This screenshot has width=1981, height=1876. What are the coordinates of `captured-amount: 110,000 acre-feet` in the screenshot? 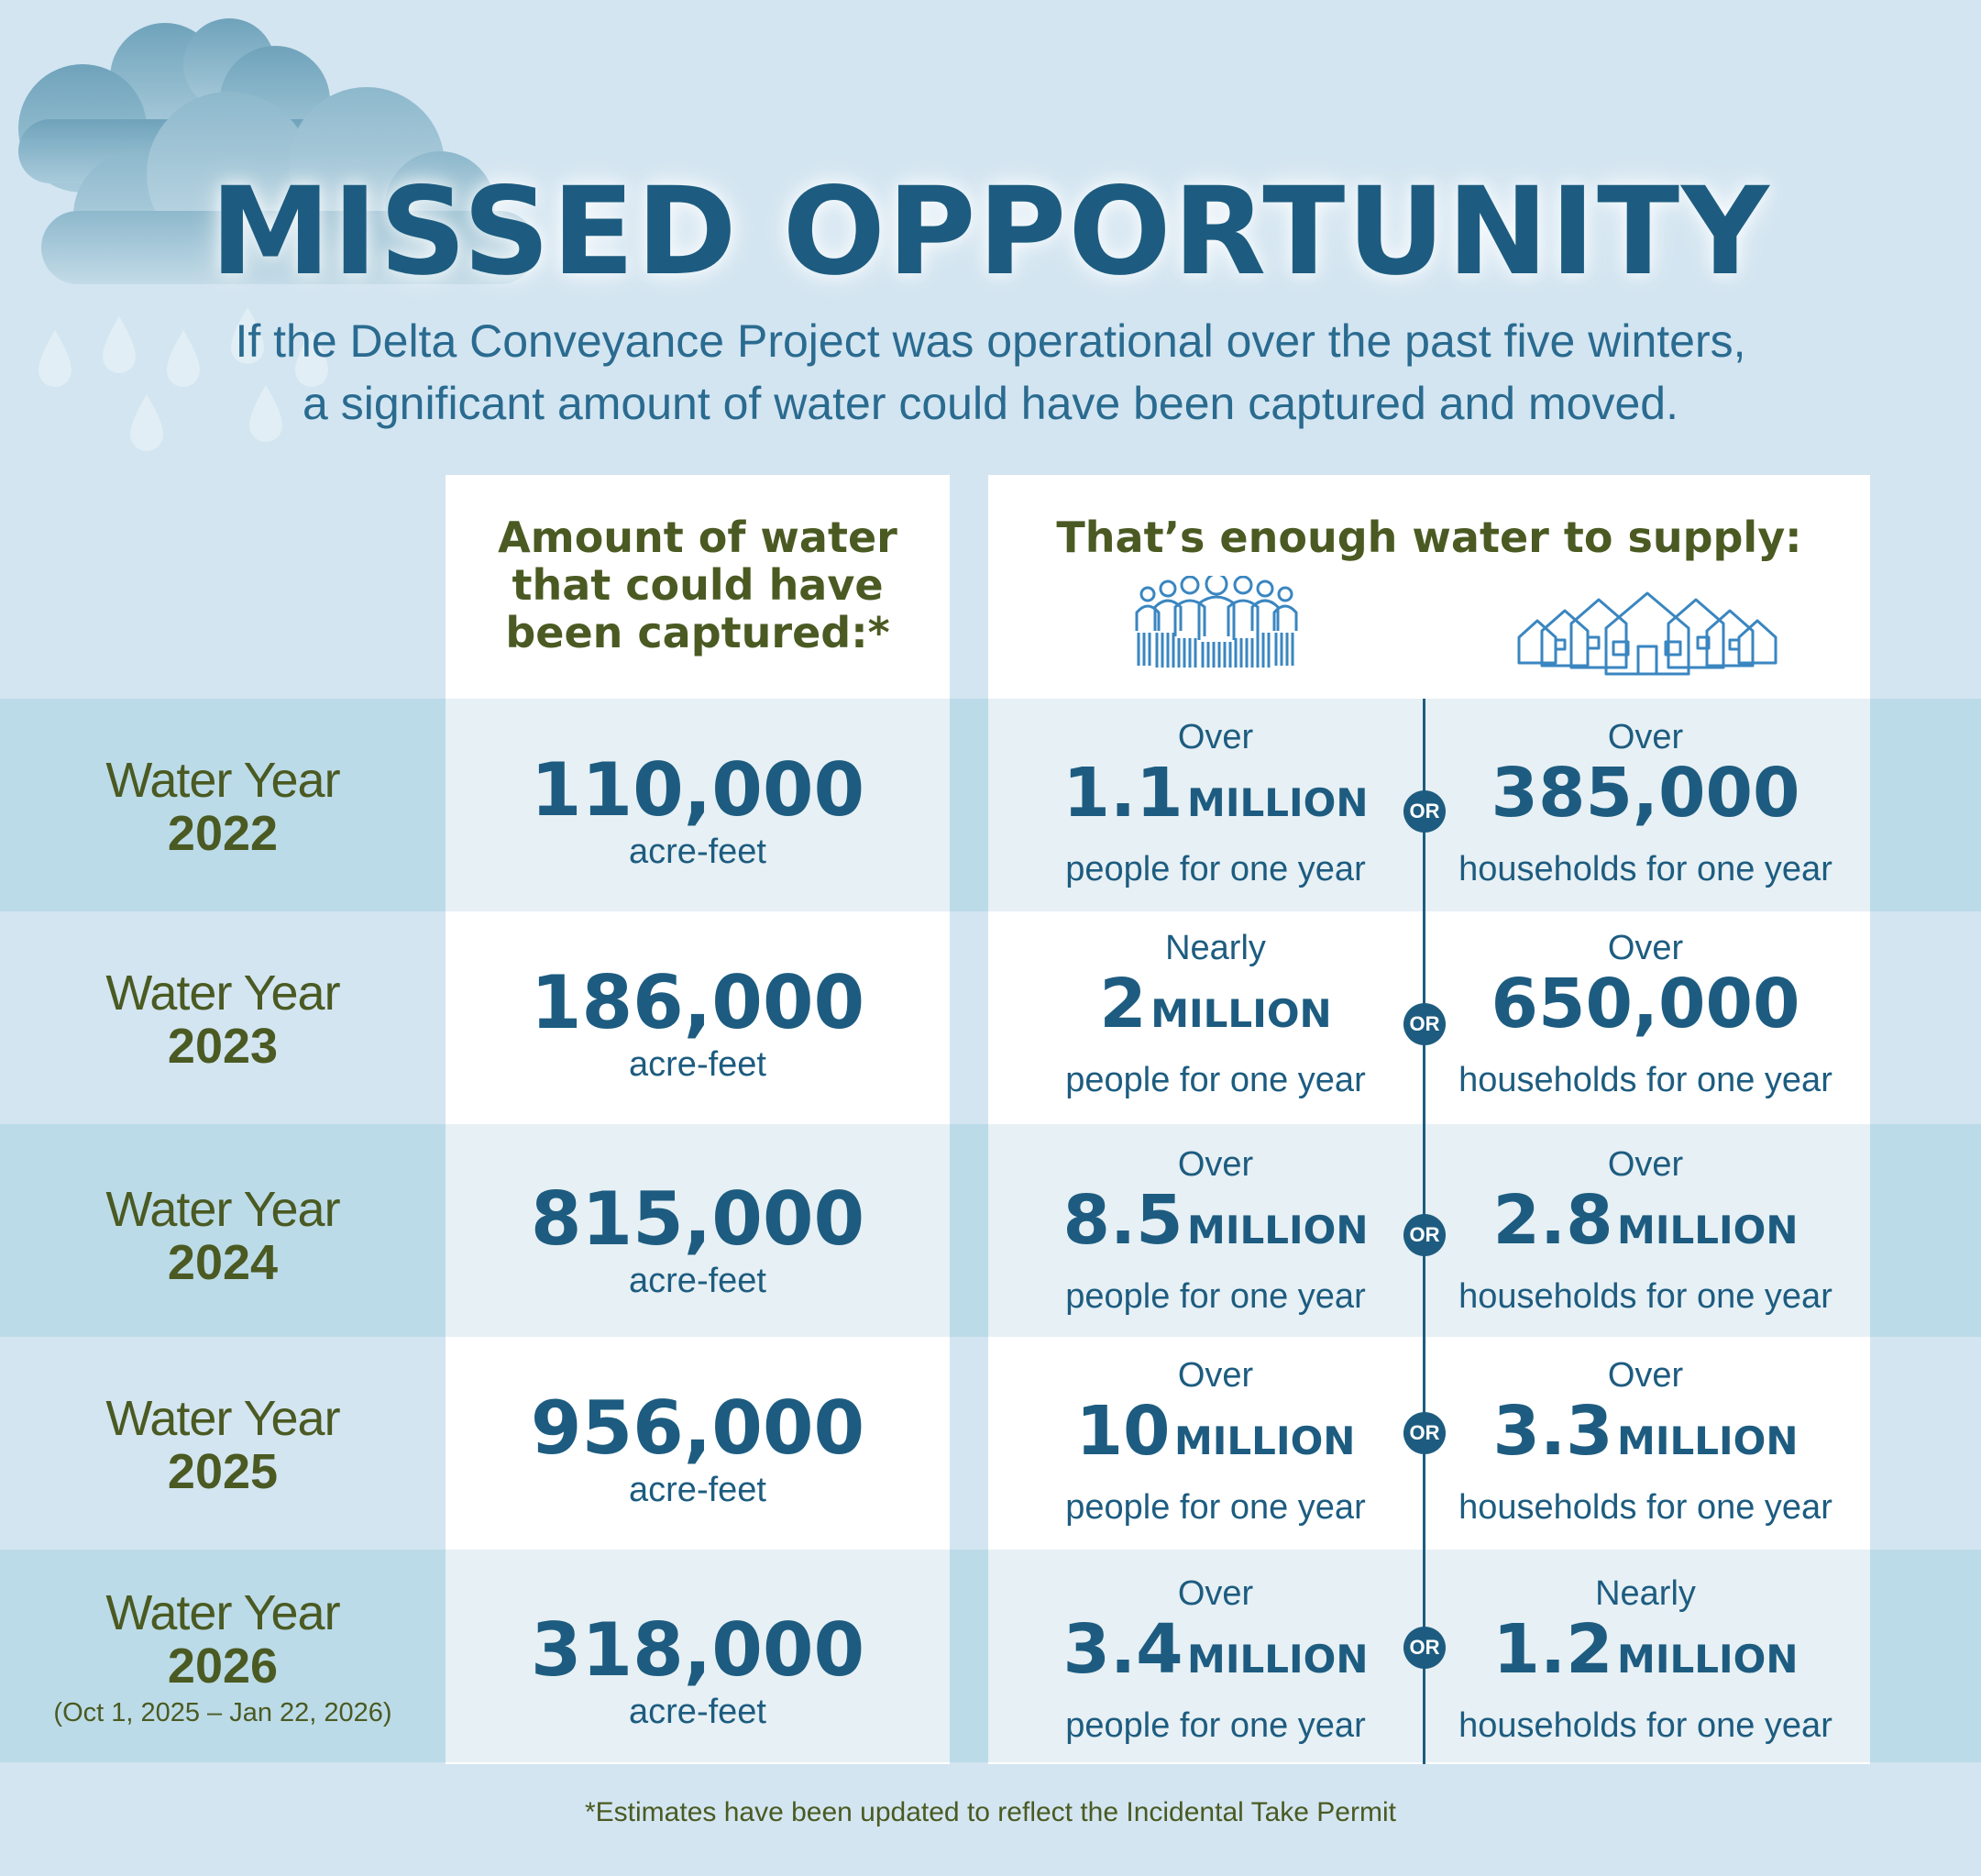 It's located at (698, 811).